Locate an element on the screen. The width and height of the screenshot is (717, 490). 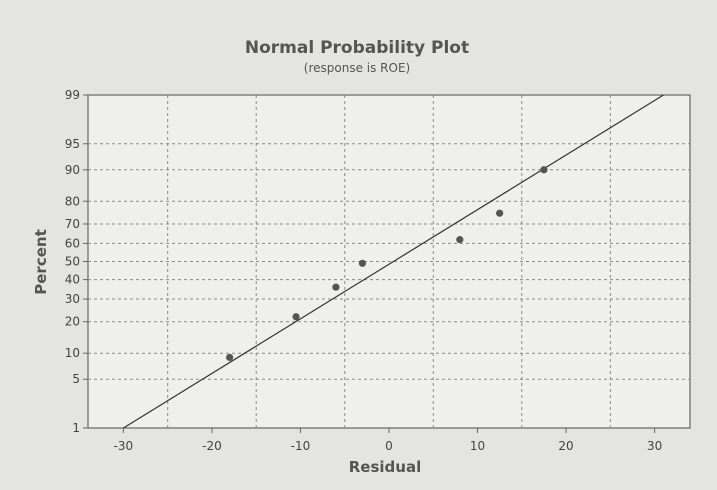
y-axis-ticks: 1 5 10 20 30 40 50 60 70 80 90 95 99 is located at coordinates (76, 261).